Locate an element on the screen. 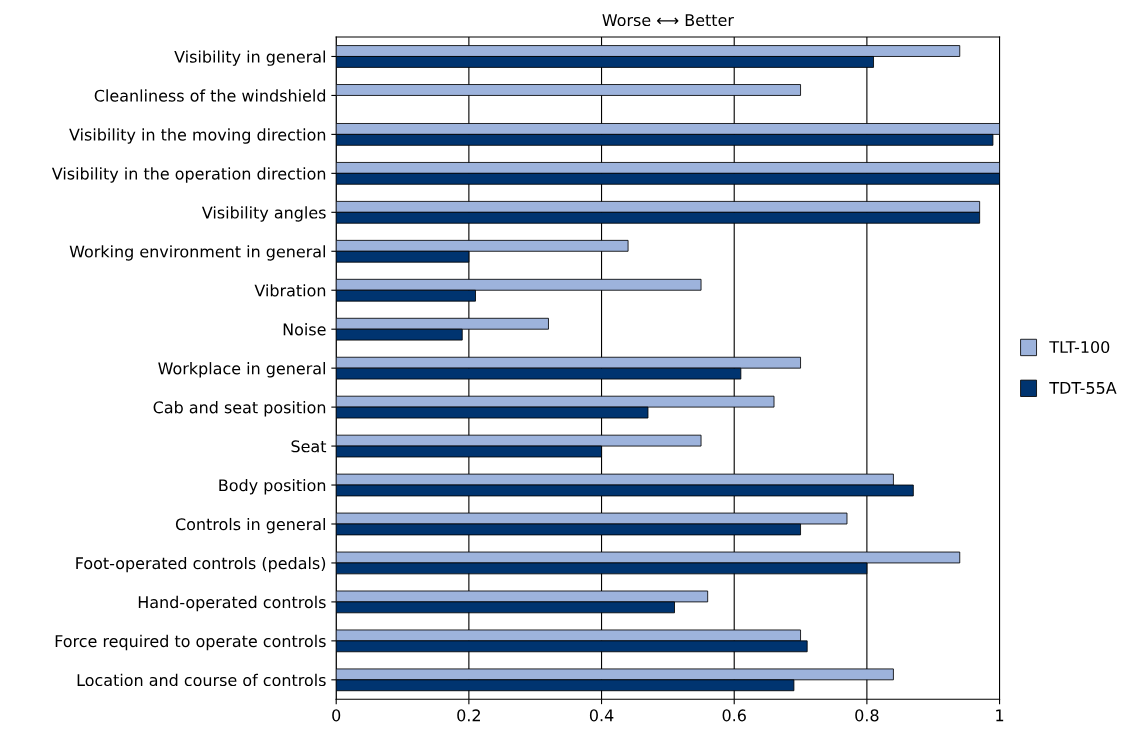  x-tick-label: 0.6 is located at coordinates (734, 715).